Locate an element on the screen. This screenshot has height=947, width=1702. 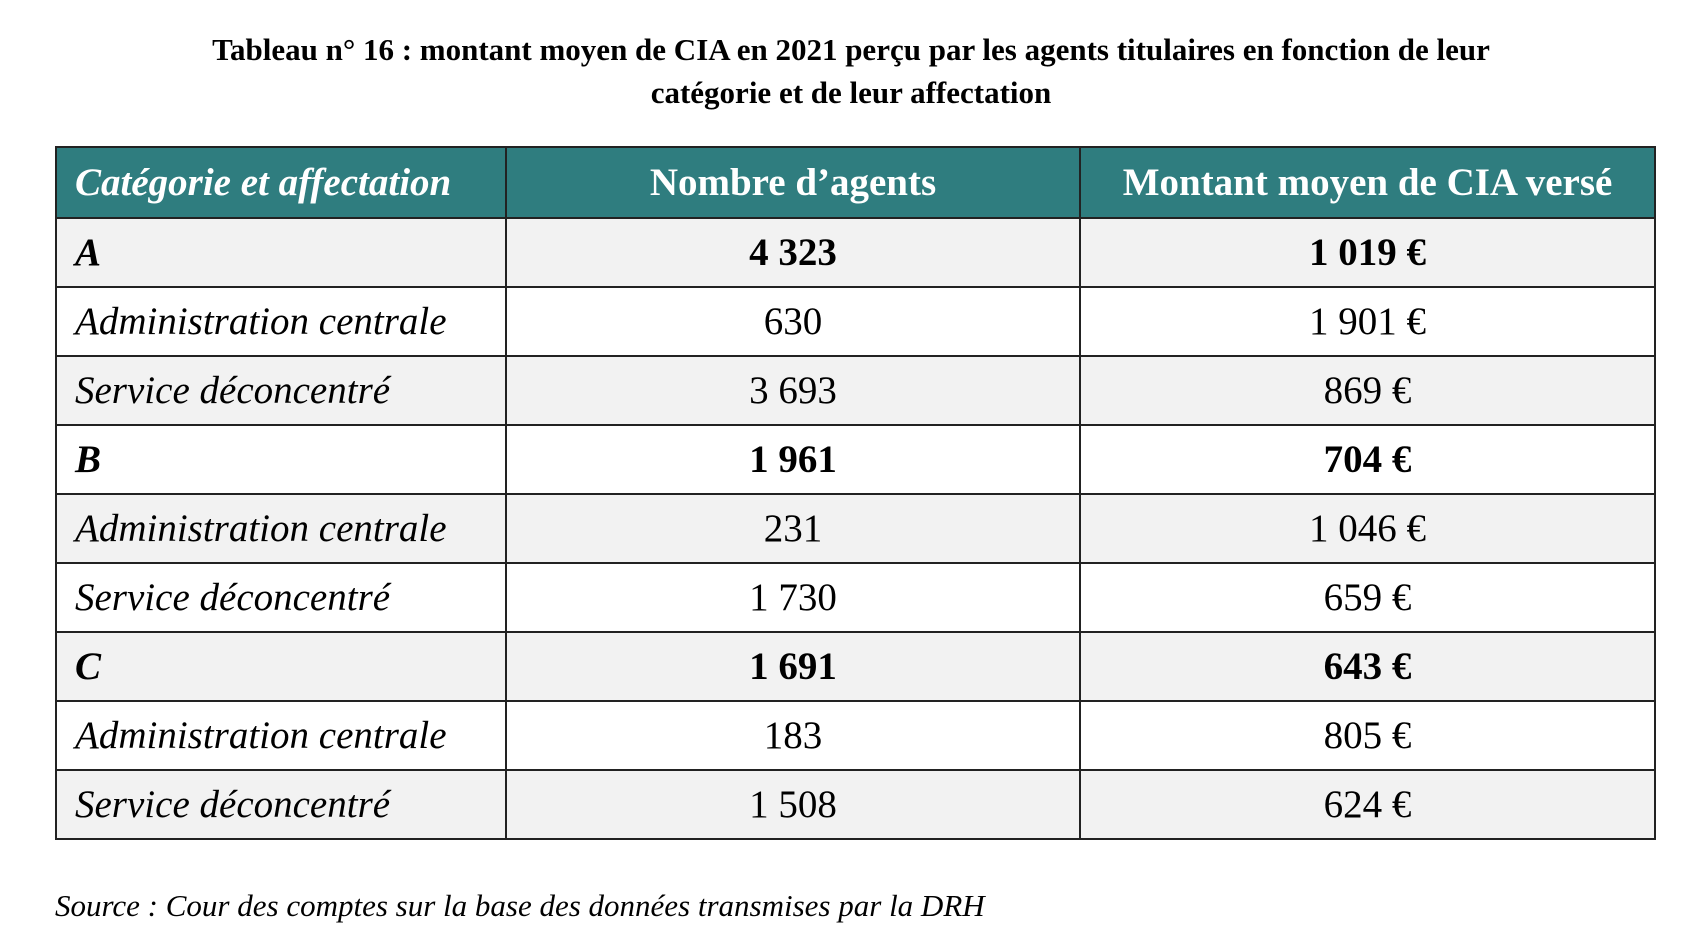
row-montant: 869 € is located at coordinates (1367, 390).